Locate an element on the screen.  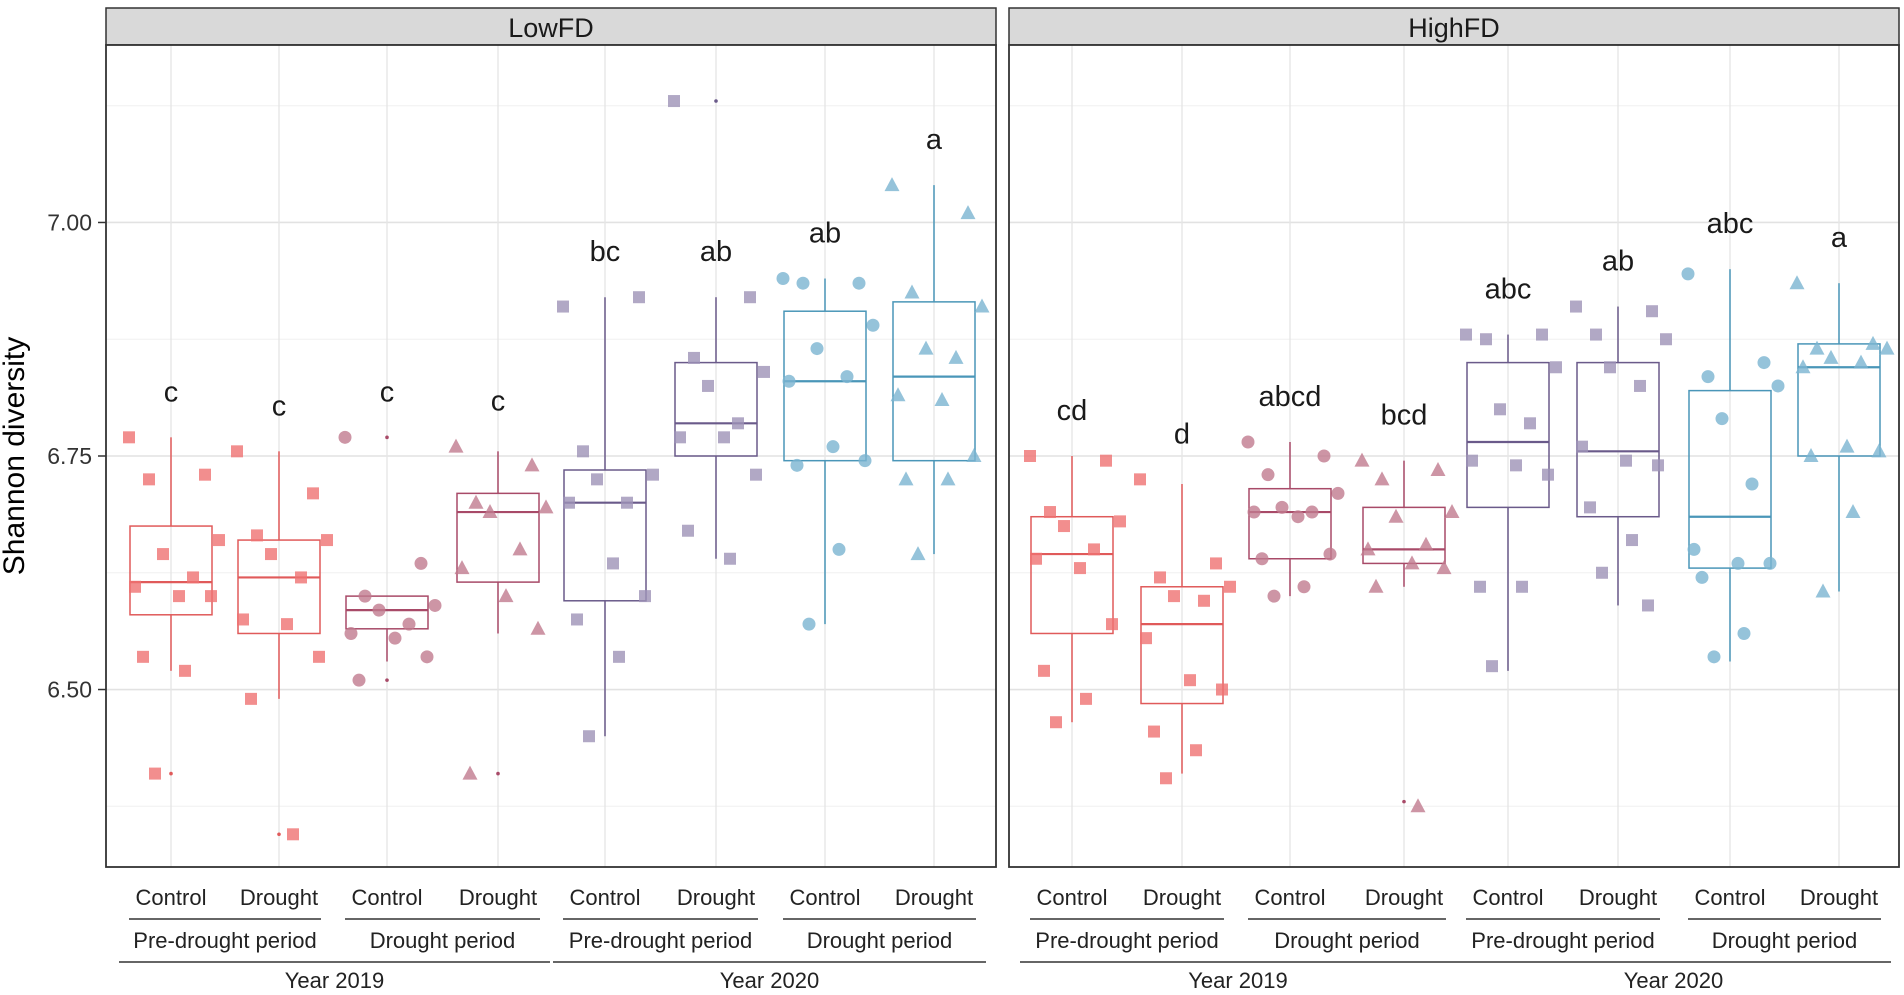
box-group: ab is located at coordinates (1621, 429).